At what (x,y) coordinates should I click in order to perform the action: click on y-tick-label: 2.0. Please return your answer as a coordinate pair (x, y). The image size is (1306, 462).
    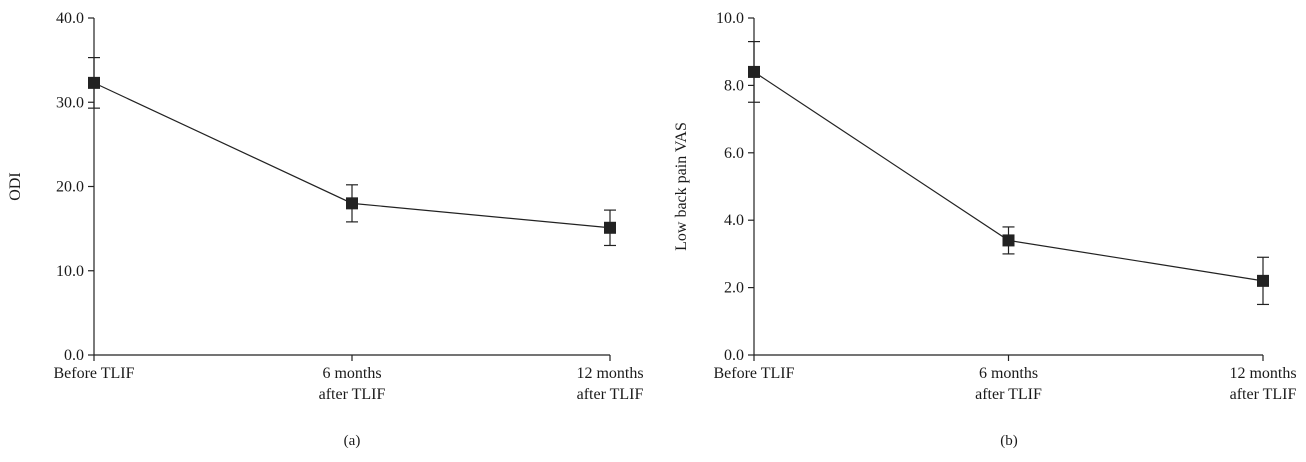
    Looking at the image, I should click on (734, 288).